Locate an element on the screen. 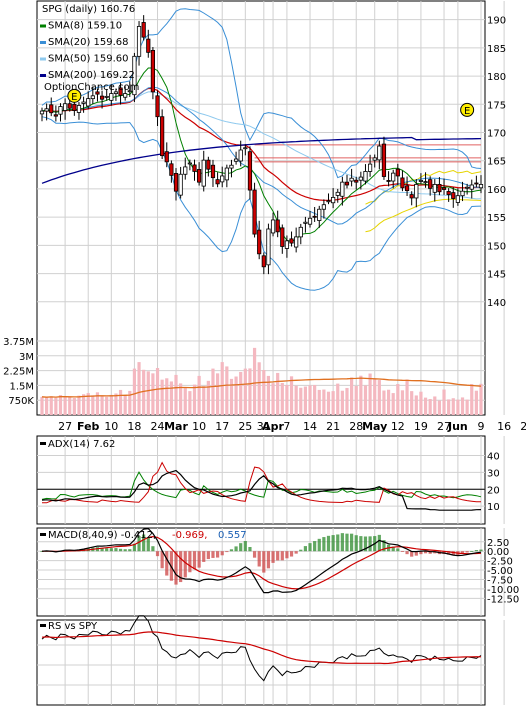  macd-tick-label: 2.50 is located at coordinates (498, 543).